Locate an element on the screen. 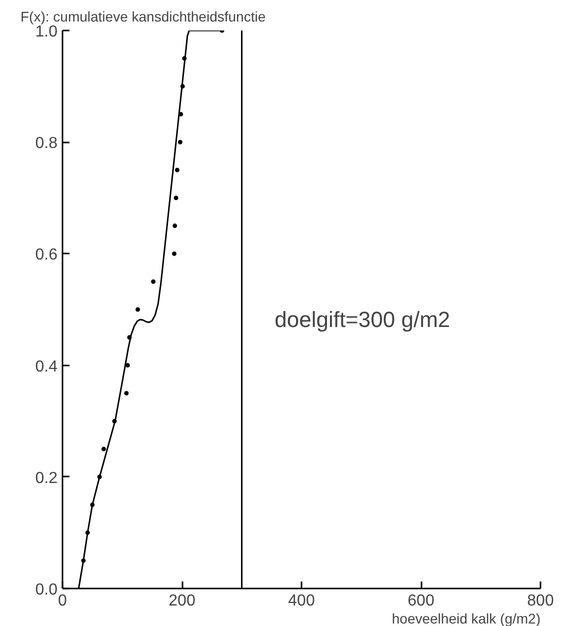 The image size is (561, 626). x-tick-label: 600 is located at coordinates (421, 601).